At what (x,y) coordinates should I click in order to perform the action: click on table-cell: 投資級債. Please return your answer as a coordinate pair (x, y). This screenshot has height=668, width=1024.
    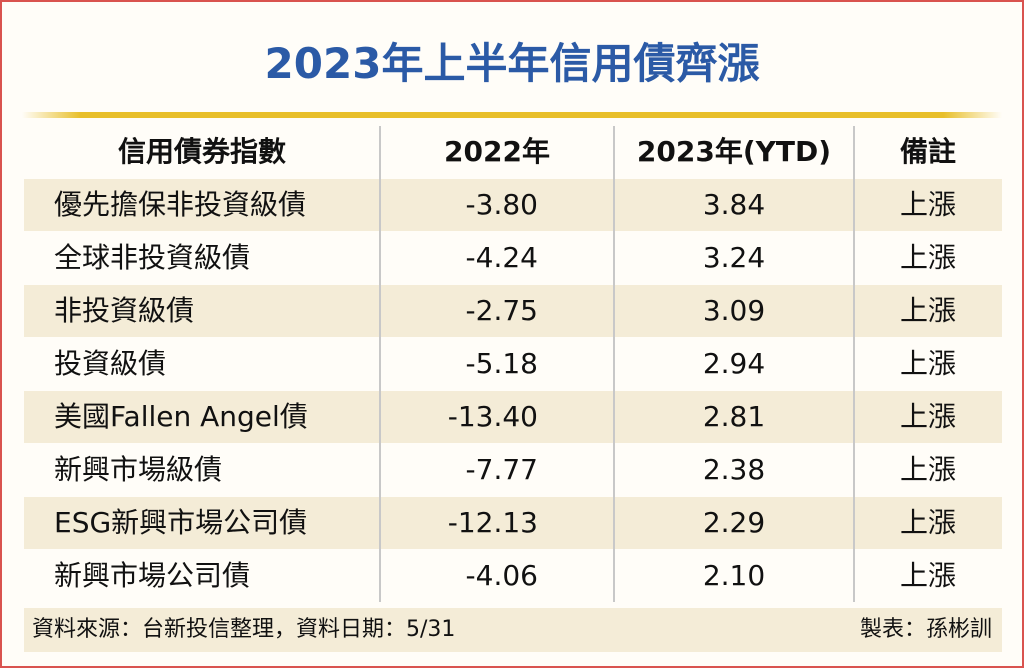
    Looking at the image, I should click on (110, 363).